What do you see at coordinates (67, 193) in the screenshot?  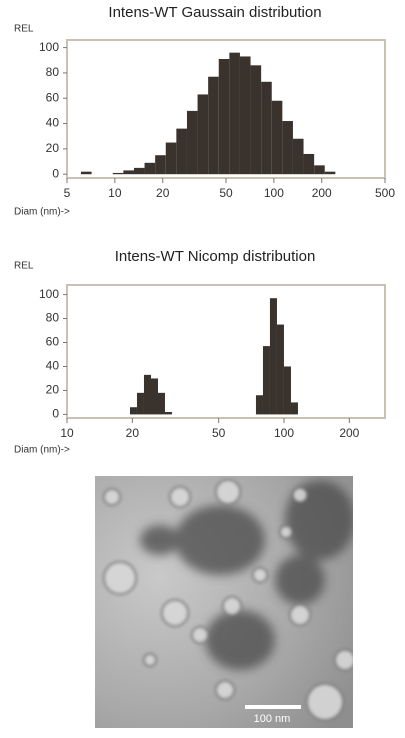 I see `x-tick-label: 5` at bounding box center [67, 193].